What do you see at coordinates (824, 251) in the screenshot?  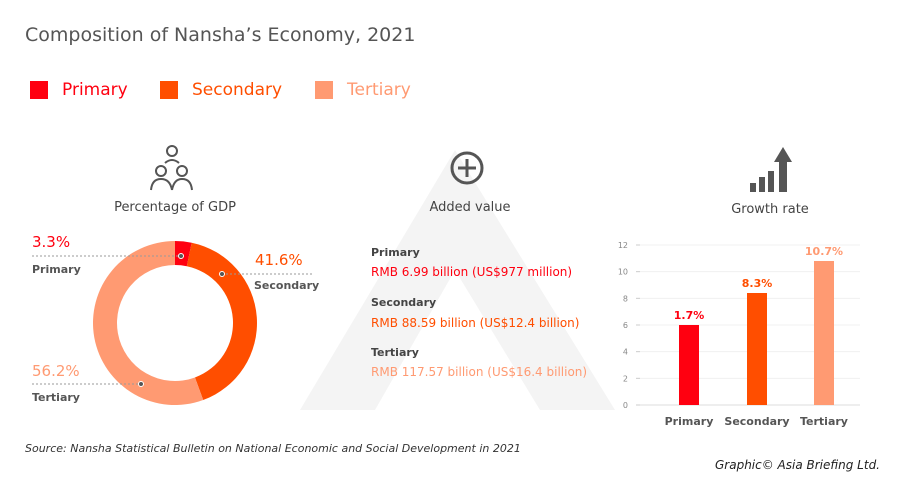 I see `bar-data-label: 10.7%` at bounding box center [824, 251].